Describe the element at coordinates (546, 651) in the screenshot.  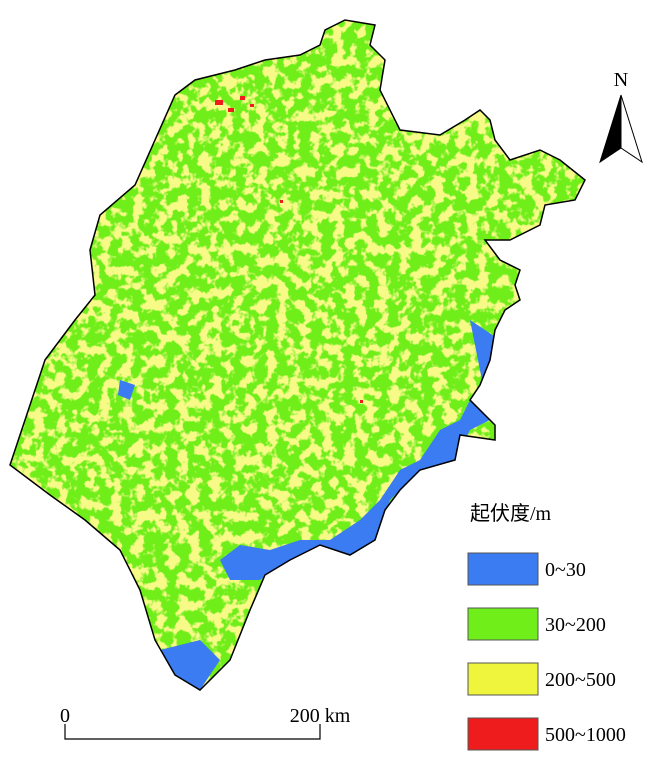
I see `legend: 0~30 30~200 200~500 500~1000` at that location.